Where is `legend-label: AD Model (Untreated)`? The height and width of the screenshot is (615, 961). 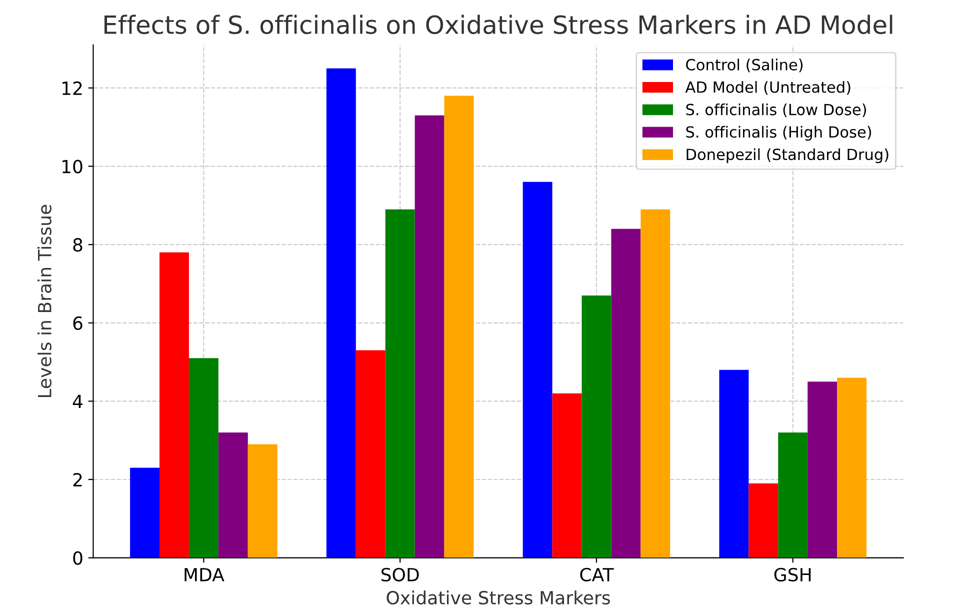 legend-label: AD Model (Untreated) is located at coordinates (767, 88).